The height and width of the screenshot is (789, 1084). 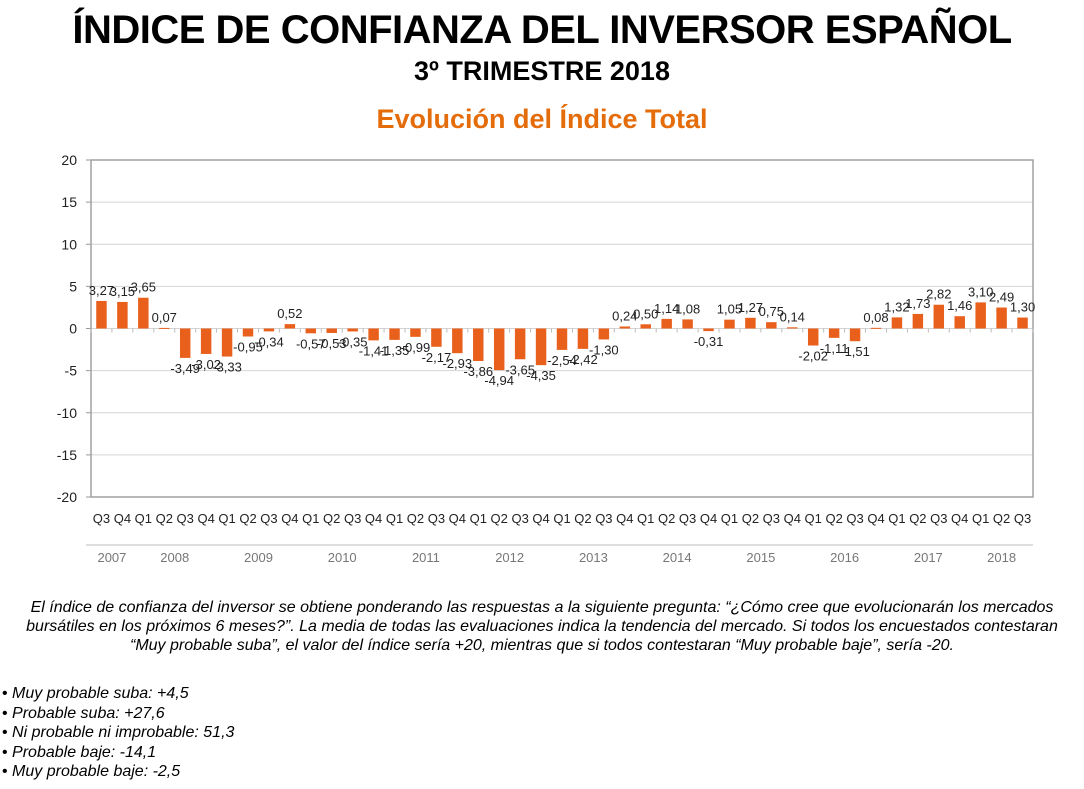 What do you see at coordinates (760, 557) in the screenshot?
I see `year-label: 2015` at bounding box center [760, 557].